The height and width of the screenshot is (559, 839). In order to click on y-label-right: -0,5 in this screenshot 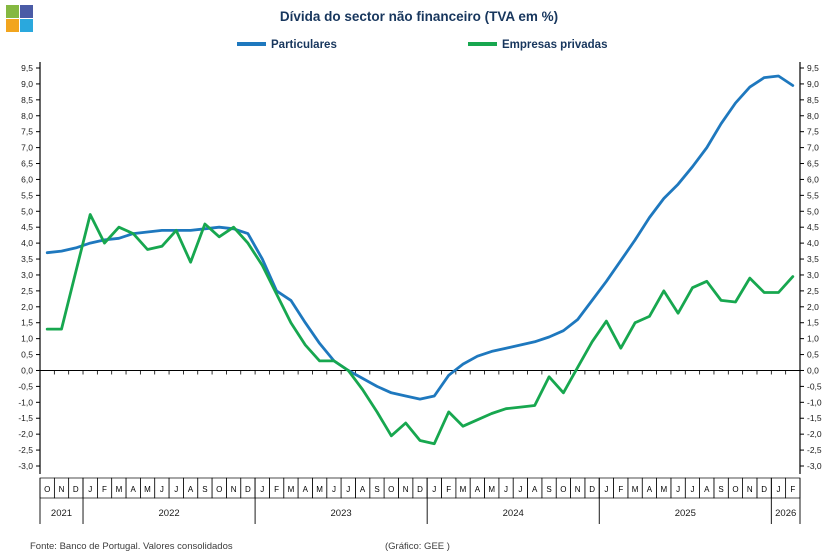, I will do `click(814, 386)`.